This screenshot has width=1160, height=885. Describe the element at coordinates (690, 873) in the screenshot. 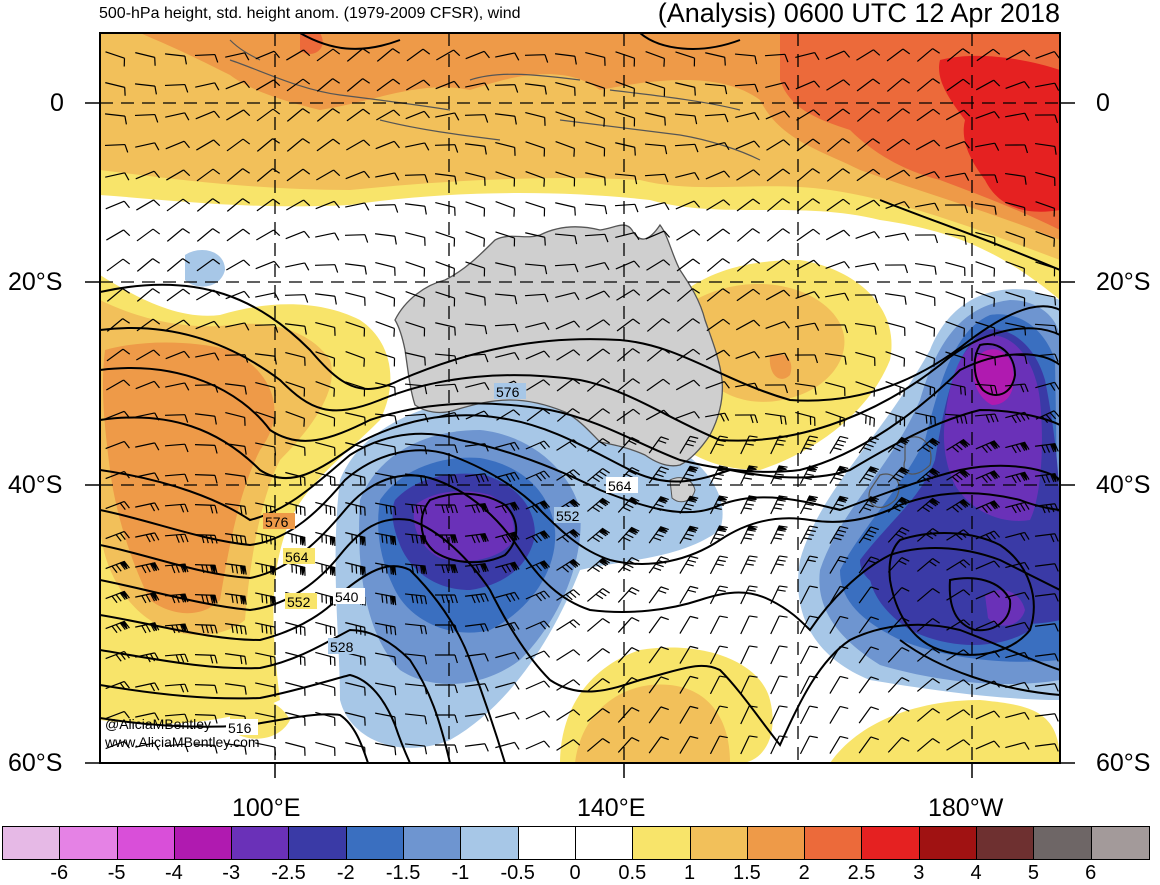

I see `colorbar-tick-label: 1` at that location.